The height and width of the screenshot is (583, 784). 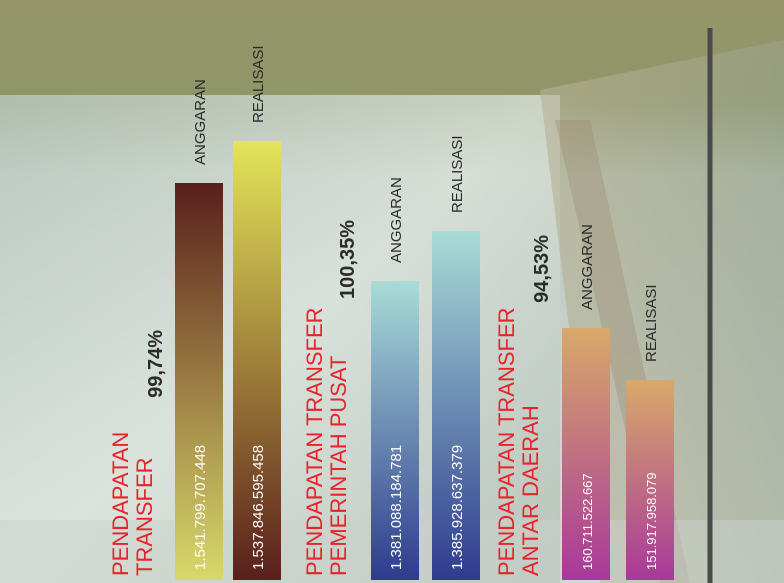 What do you see at coordinates (457, 507) in the screenshot?
I see `bar-value-label: 1.385.928.637.379` at bounding box center [457, 507].